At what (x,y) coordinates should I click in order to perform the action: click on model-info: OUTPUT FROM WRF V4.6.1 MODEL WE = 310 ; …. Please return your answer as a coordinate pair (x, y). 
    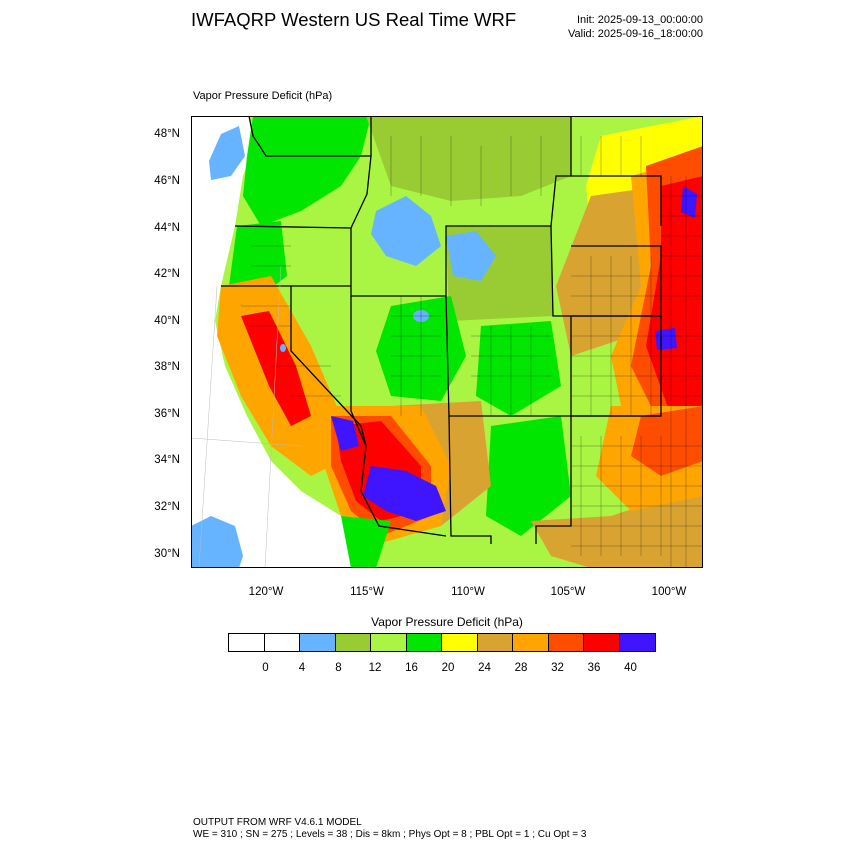
    Looking at the image, I should click on (389, 829).